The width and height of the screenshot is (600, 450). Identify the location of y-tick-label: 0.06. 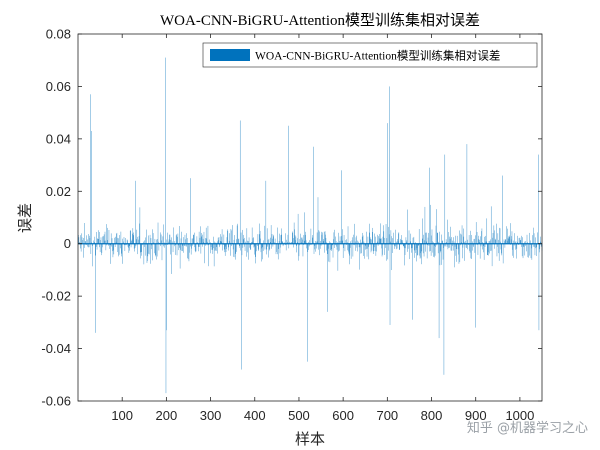
(58, 86).